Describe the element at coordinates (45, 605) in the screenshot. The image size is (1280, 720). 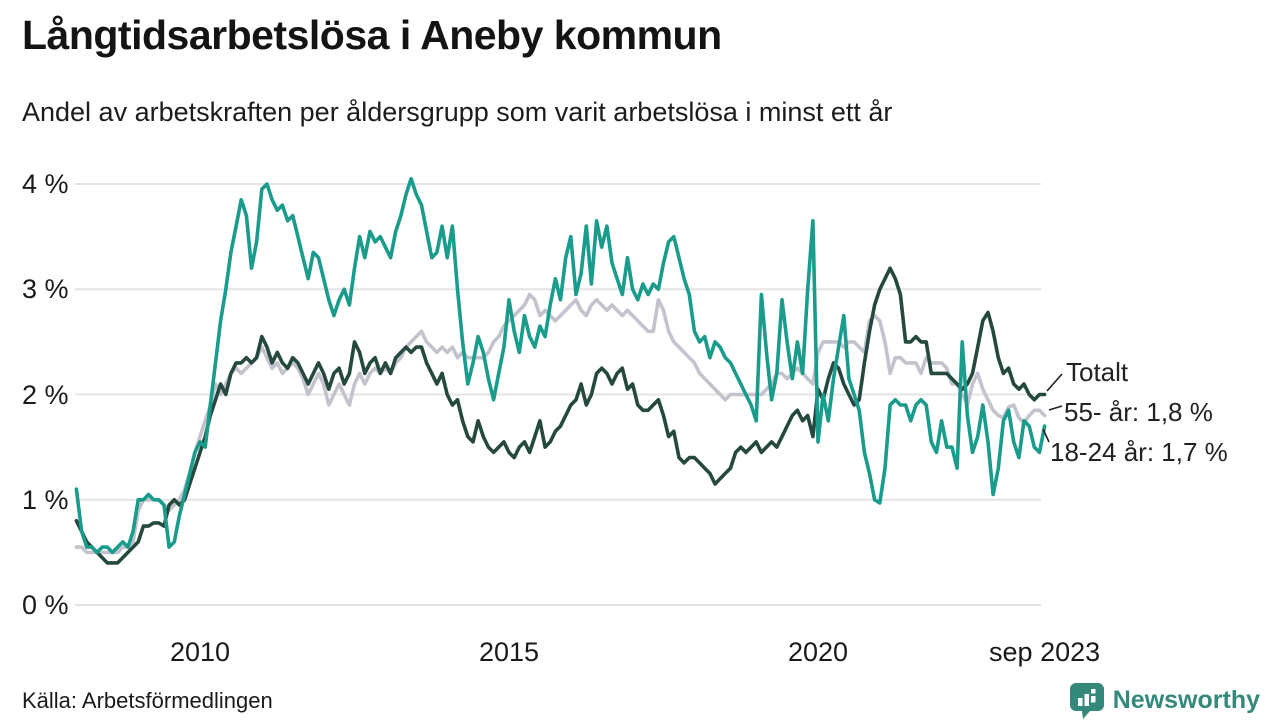
I see `y-tick-label: 0 %` at that location.